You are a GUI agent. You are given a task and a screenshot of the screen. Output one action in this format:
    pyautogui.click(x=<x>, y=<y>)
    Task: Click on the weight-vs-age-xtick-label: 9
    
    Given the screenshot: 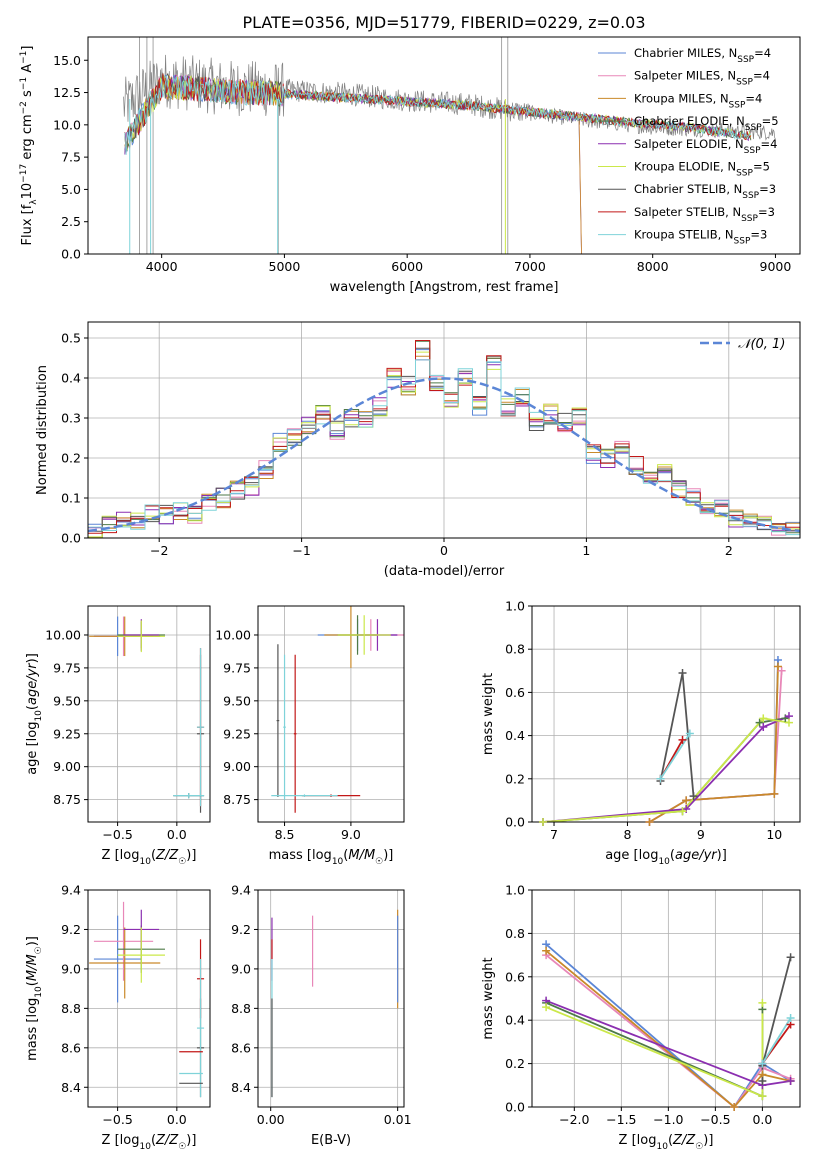 What is the action you would take?
    pyautogui.click(x=701, y=834)
    